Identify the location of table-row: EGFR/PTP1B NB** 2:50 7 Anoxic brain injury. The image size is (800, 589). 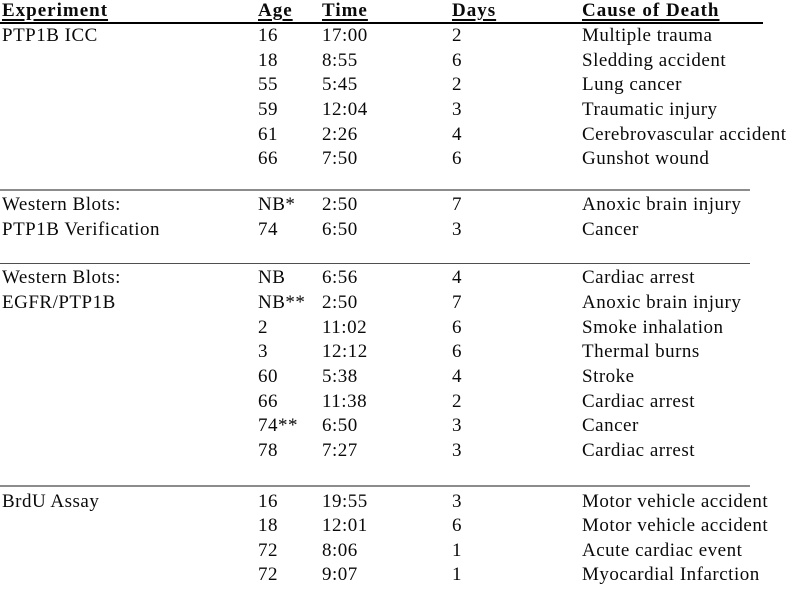
(400, 303).